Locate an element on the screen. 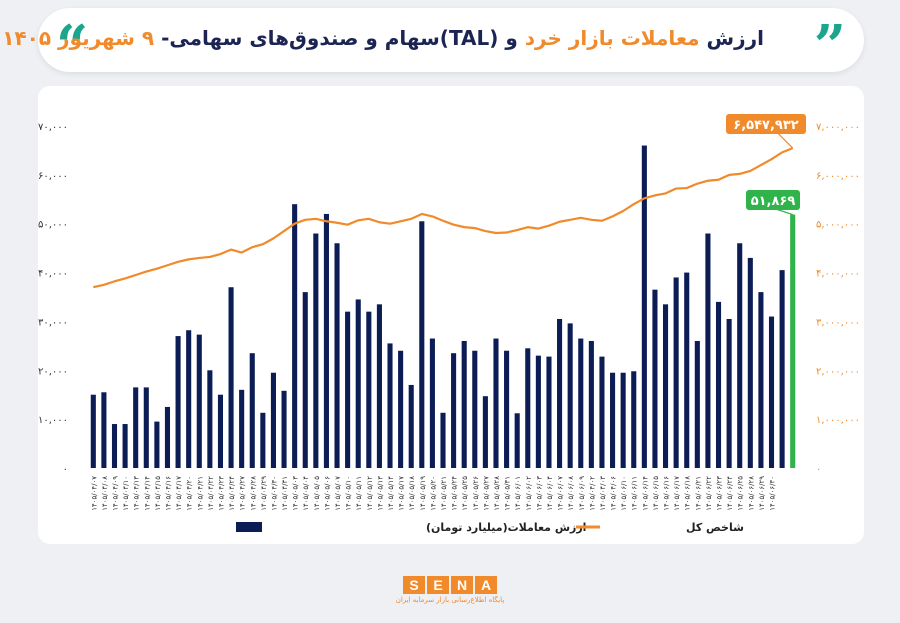  x-tick-label: ۱۴۰۵/۰۴/۲۴ is located at coordinates (232, 493).